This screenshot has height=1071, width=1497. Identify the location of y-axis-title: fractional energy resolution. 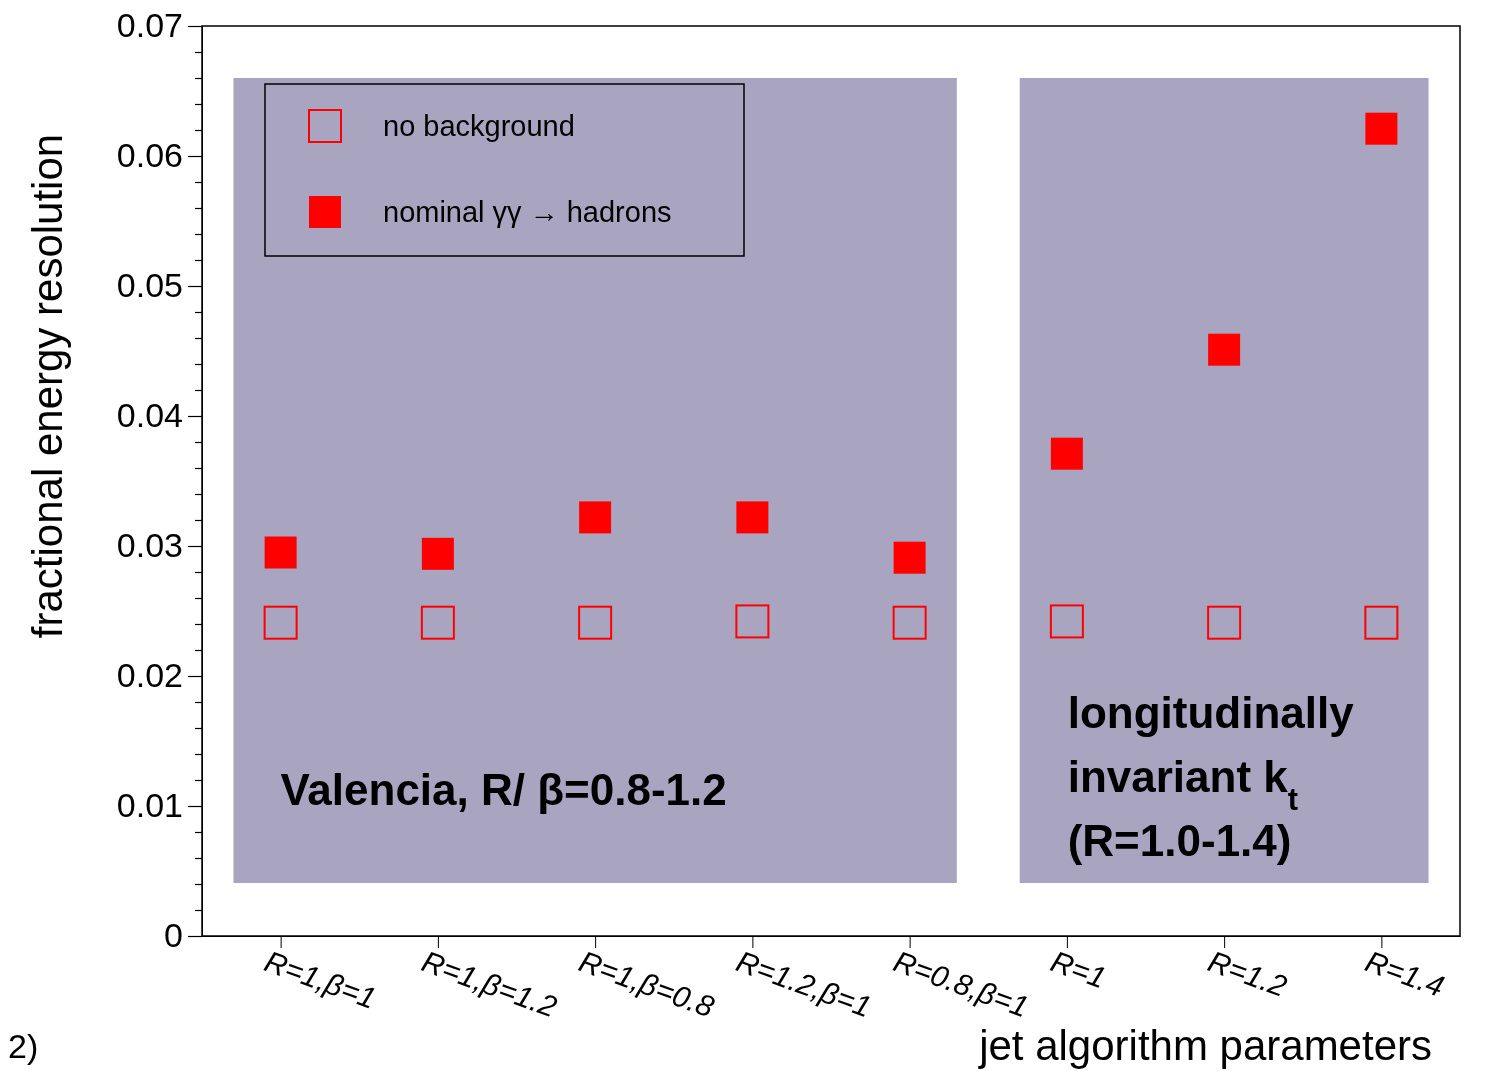
(47, 386).